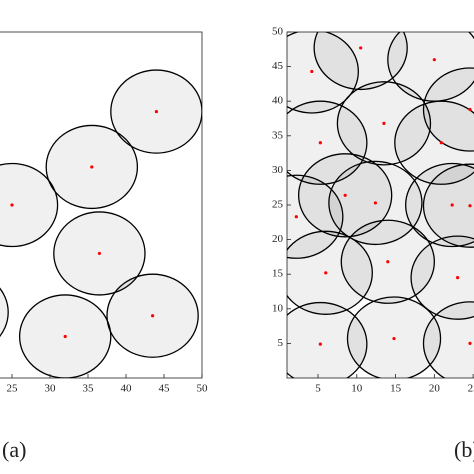 This screenshot has height=474, width=474. I want to click on y-tick-label: 20, so click(278, 239).